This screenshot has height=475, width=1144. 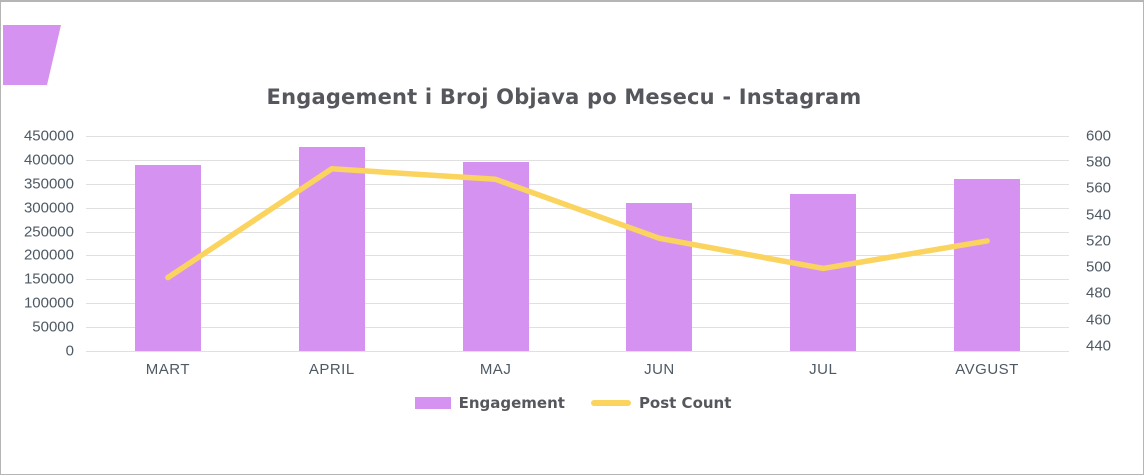 I want to click on y-axis-left-tick-label: 450000, so click(x=48, y=136).